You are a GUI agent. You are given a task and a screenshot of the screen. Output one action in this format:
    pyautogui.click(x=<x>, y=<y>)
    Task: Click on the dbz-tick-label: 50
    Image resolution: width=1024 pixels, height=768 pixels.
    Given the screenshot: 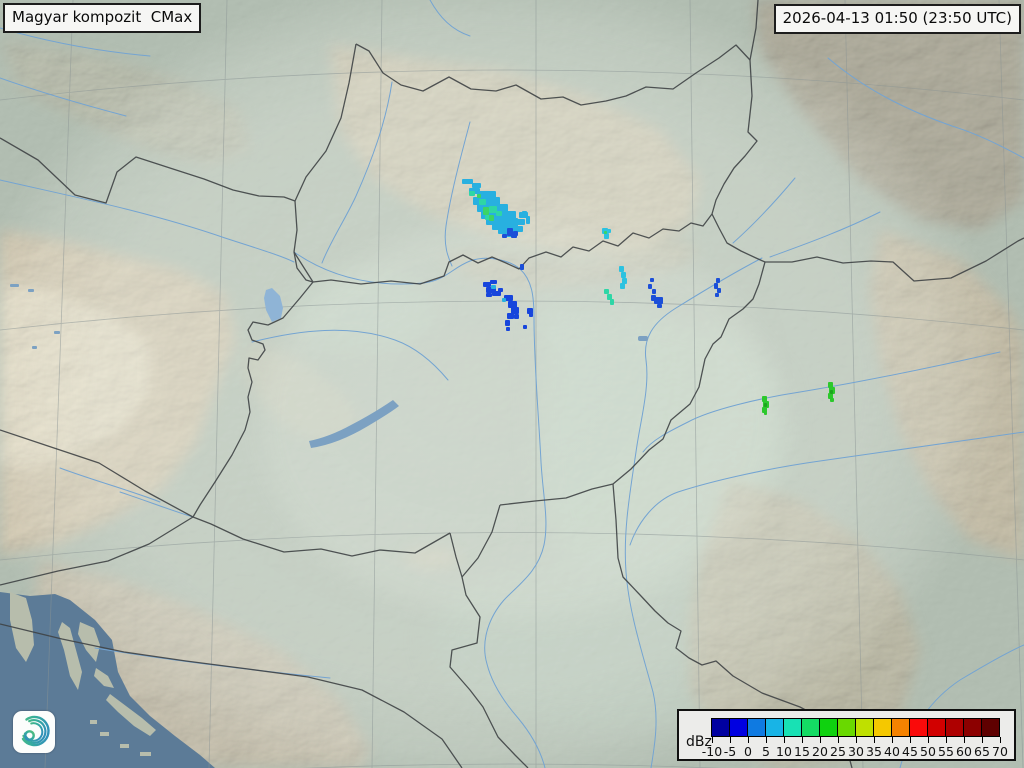 What is the action you would take?
    pyautogui.click(x=928, y=751)
    